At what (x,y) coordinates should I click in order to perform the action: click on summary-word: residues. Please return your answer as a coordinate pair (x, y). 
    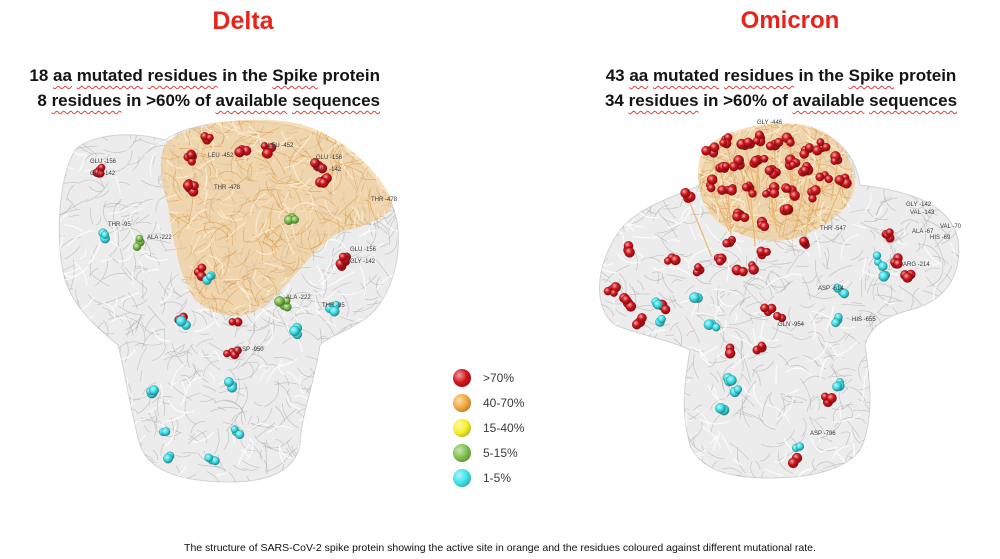
    Looking at the image, I should click on (182, 75).